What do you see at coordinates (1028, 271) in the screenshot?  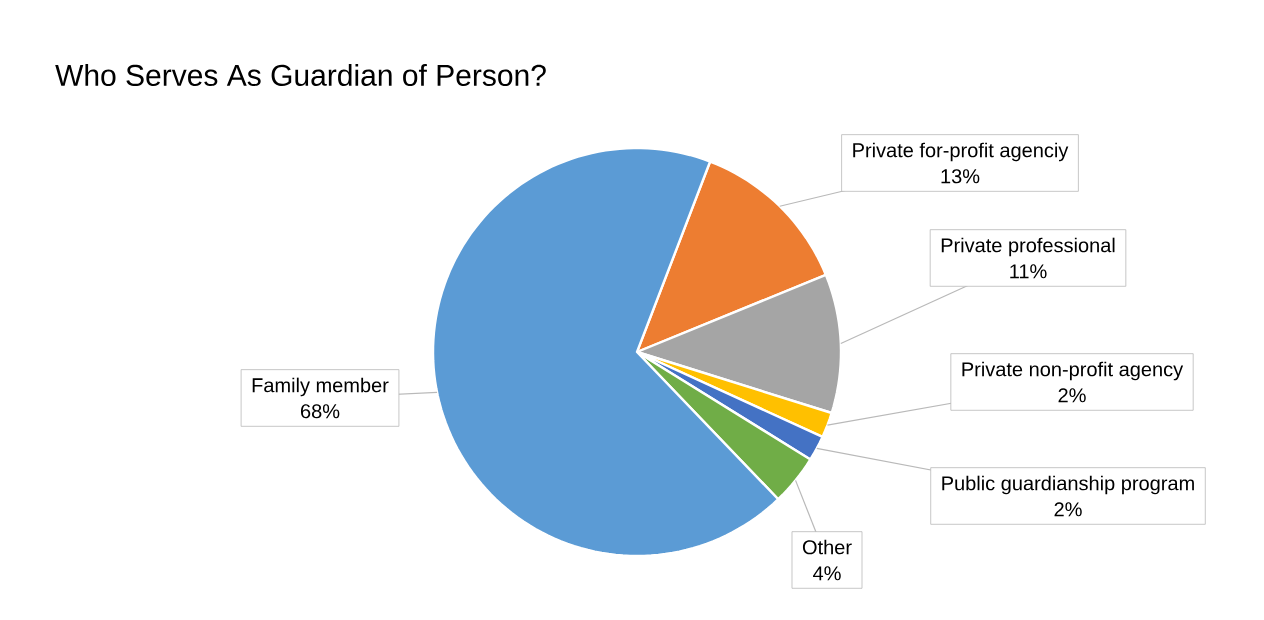 I see `data-label: 11%` at bounding box center [1028, 271].